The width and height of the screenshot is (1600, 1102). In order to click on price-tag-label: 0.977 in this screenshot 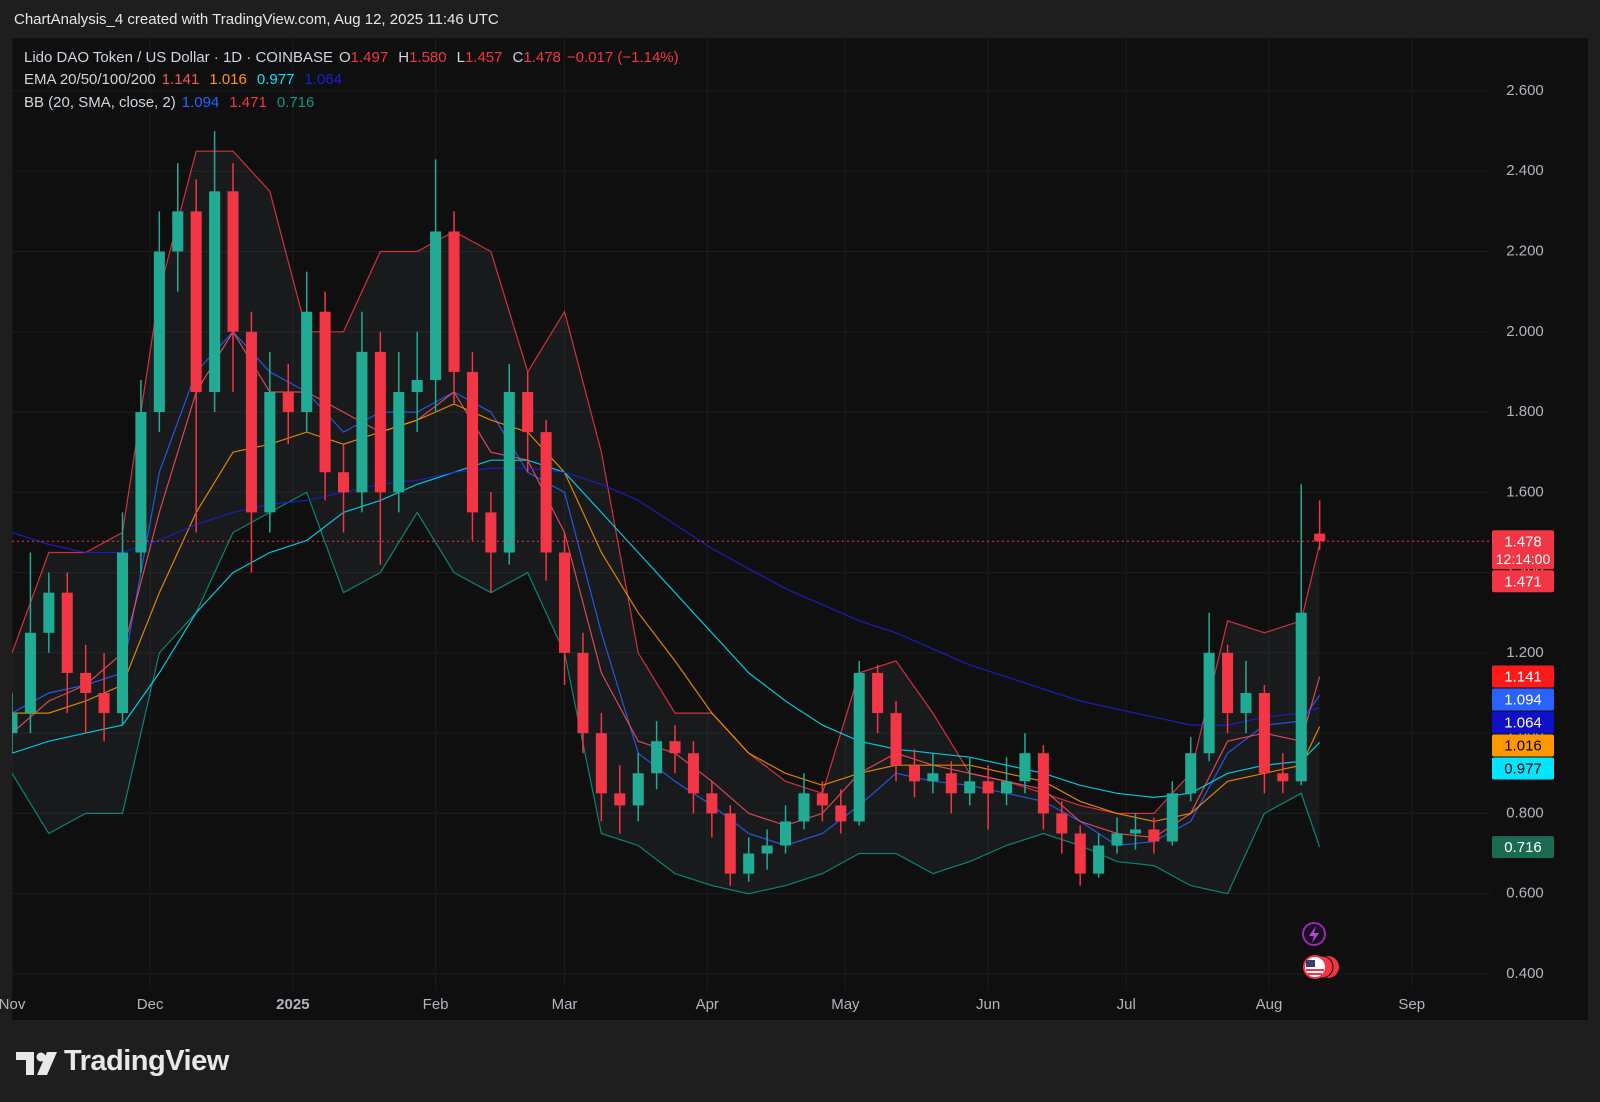, I will do `click(1523, 769)`.